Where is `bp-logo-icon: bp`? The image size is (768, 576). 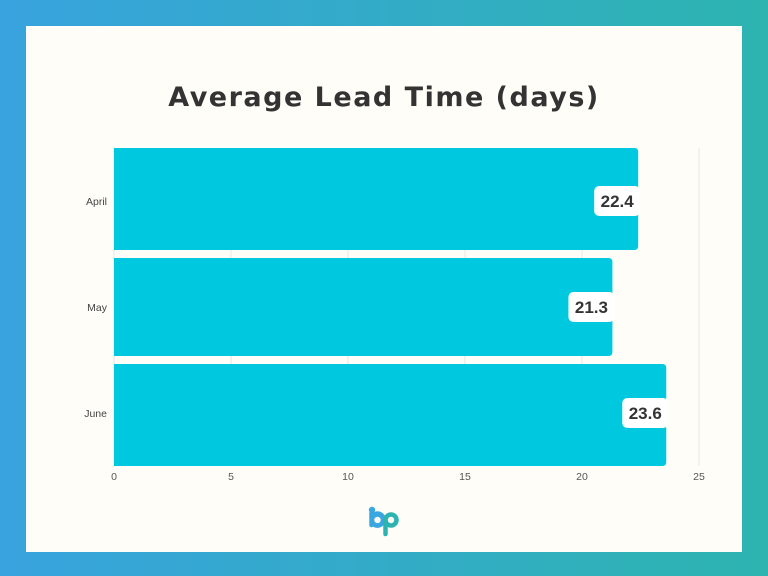 bp-logo-icon: bp is located at coordinates (383, 521).